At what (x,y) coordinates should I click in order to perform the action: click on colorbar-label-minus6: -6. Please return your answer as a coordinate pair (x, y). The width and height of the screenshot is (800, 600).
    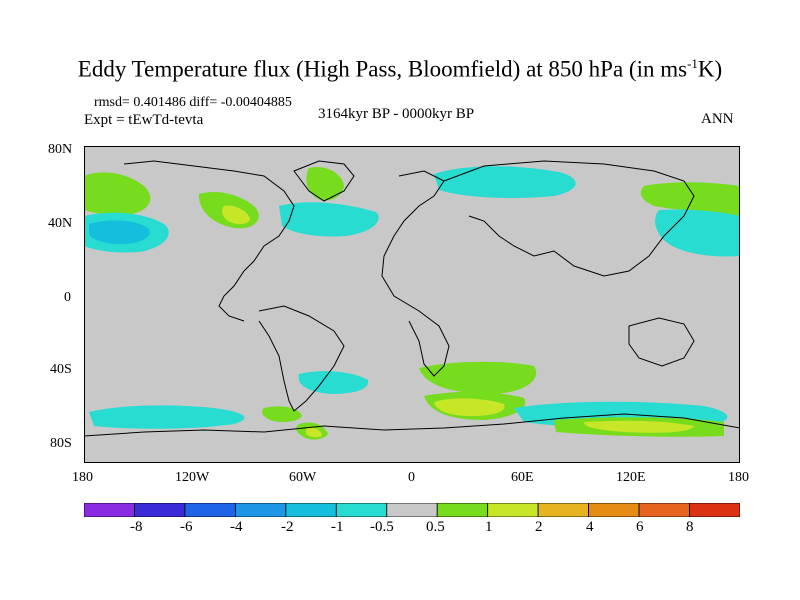
    Looking at the image, I should click on (186, 527).